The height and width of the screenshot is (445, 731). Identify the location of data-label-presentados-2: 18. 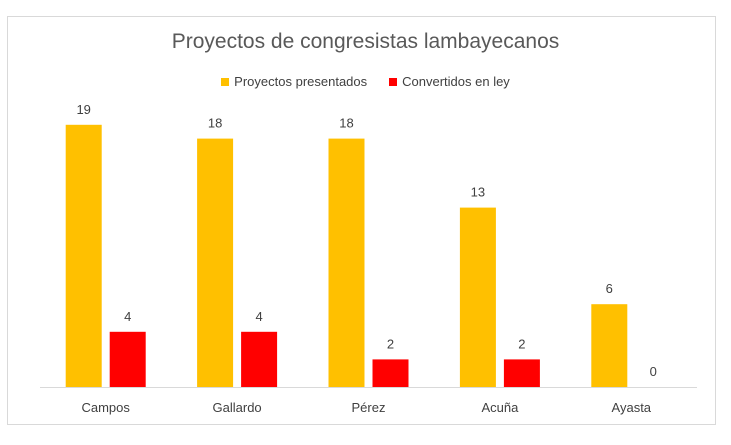
(346, 123).